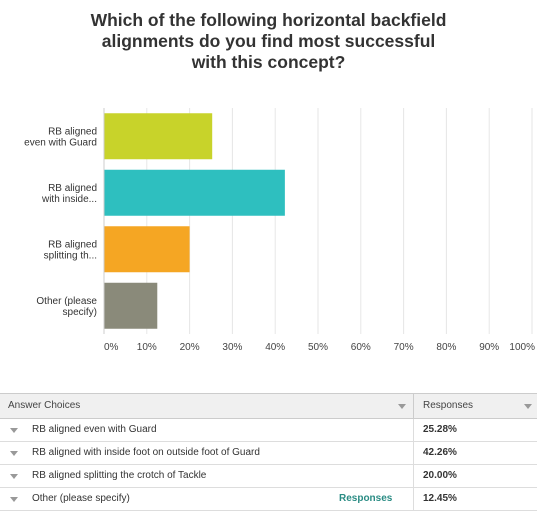 The width and height of the screenshot is (537, 511). I want to click on response-percent: 25.28%, so click(440, 429).